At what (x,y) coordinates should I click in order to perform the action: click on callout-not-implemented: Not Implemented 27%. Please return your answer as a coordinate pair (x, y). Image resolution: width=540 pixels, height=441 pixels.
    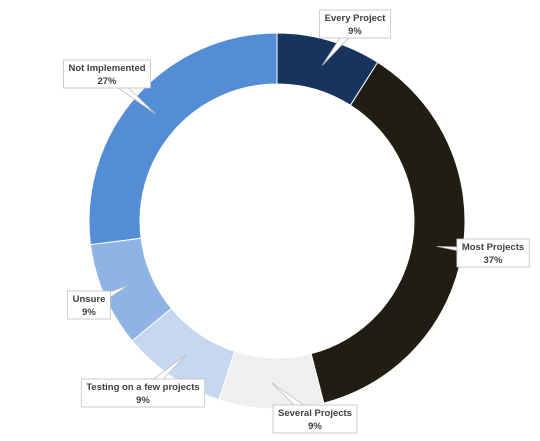
    Looking at the image, I should click on (109, 87).